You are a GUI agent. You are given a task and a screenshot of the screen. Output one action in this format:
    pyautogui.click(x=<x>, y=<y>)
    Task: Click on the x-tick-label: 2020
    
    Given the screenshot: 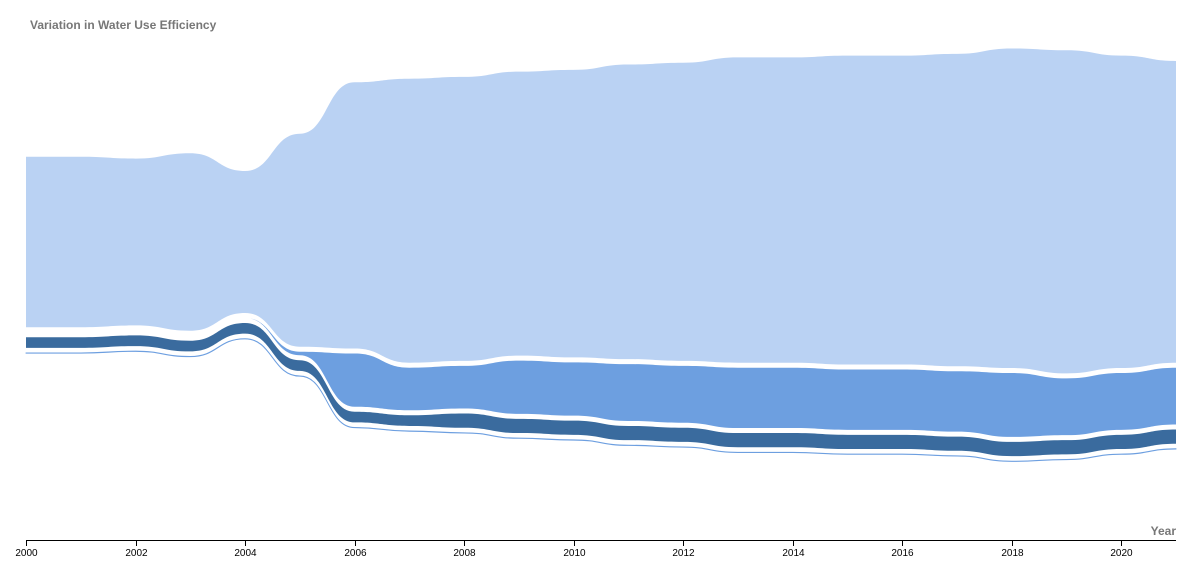 What is the action you would take?
    pyautogui.click(x=1121, y=553)
    